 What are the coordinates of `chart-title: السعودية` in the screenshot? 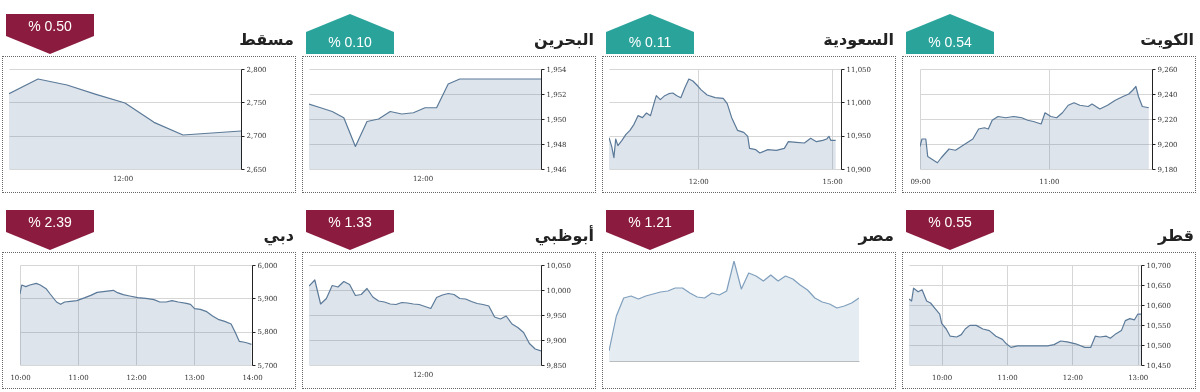 It's located at (858, 39).